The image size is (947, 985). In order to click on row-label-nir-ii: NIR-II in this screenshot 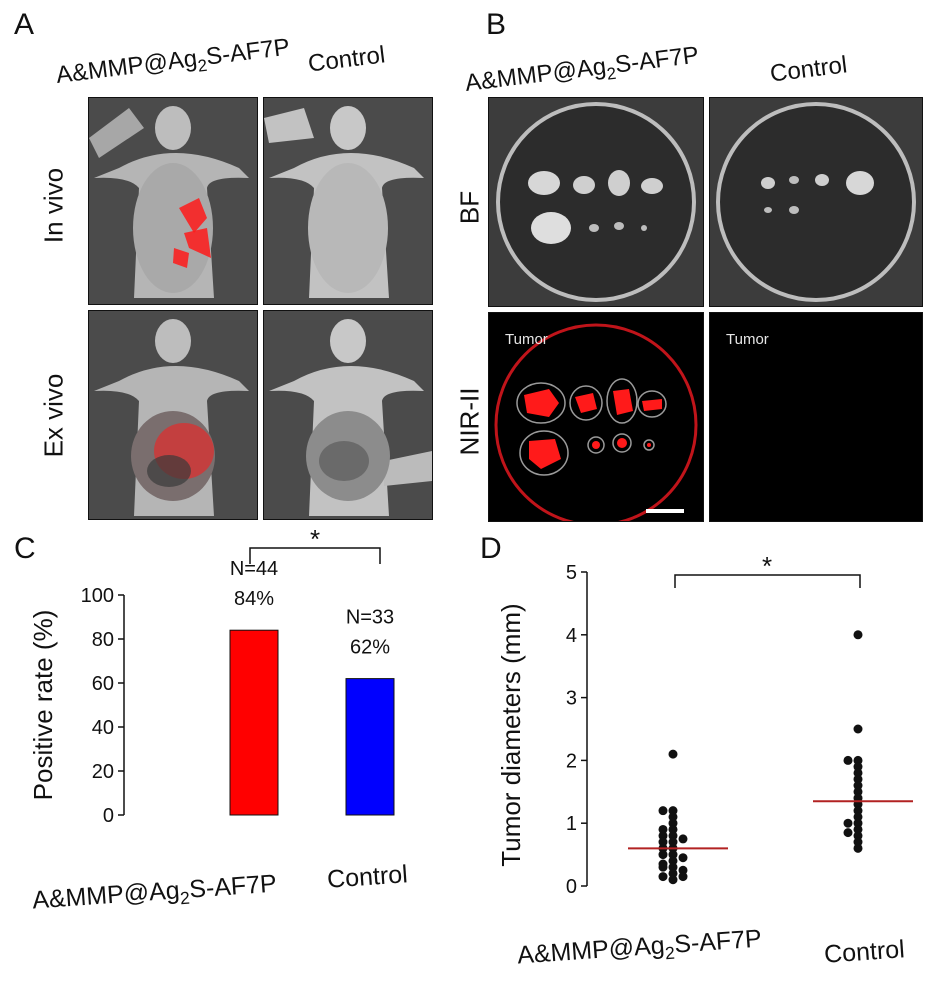, I will do `click(469, 421)`.